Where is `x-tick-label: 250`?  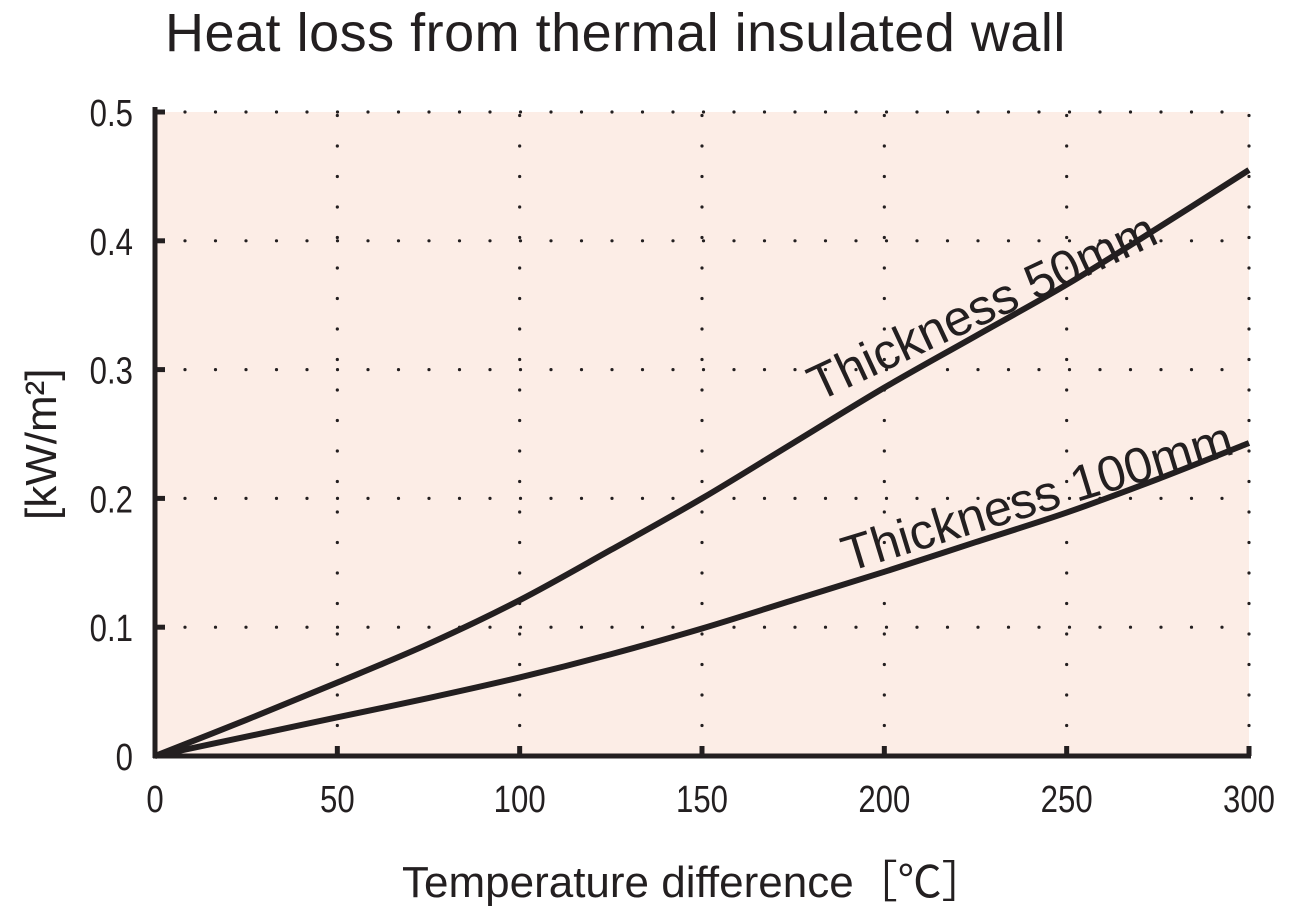 x-tick-label: 250 is located at coordinates (1067, 800).